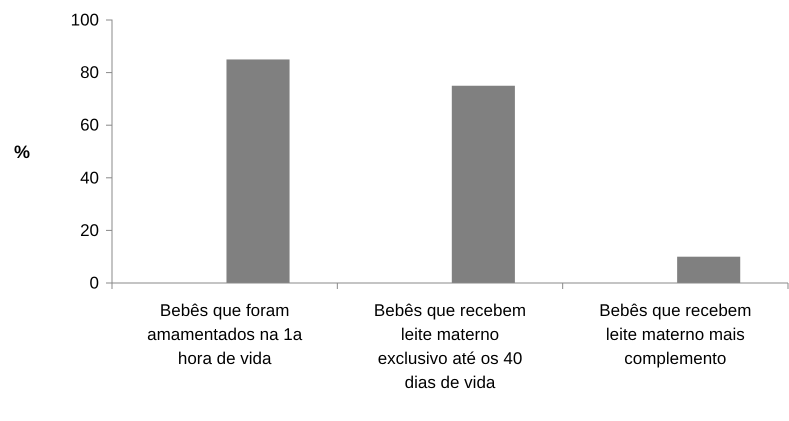 This screenshot has width=789, height=421. Describe the element at coordinates (94, 282) in the screenshot. I see `y-tick-label: 0` at that location.